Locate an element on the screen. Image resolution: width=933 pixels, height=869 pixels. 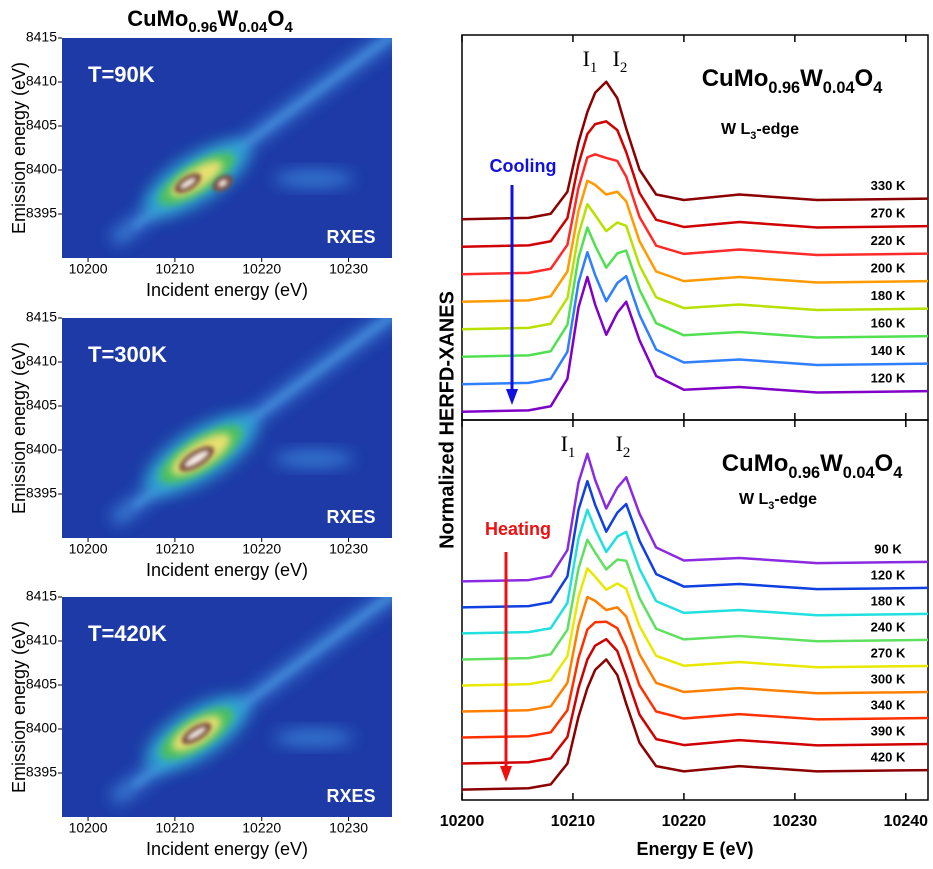
panel-formula-part: O is located at coordinates (864, 78).